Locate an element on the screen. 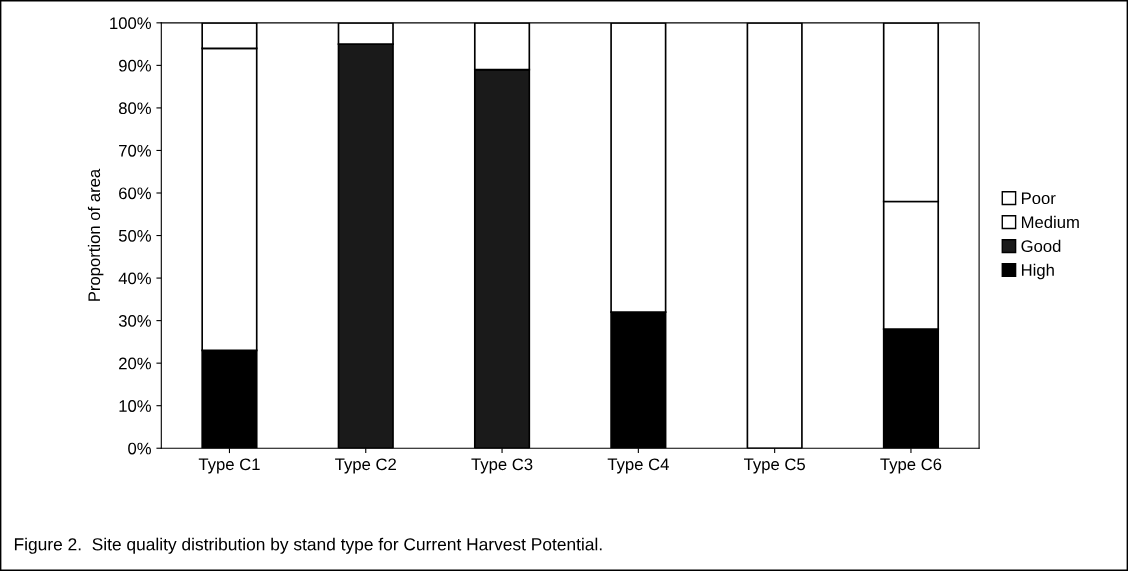  y-tick-label: 0% is located at coordinates (139, 448).